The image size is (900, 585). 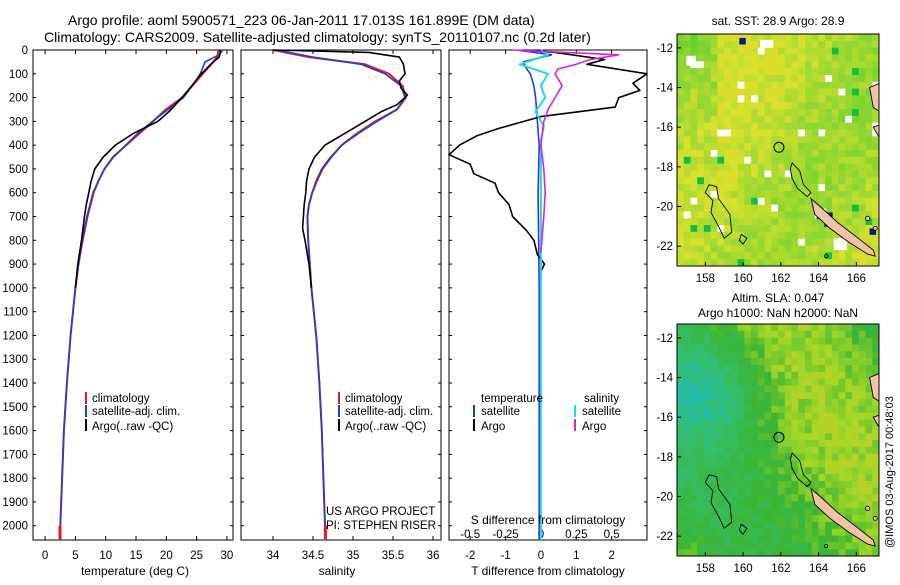 What do you see at coordinates (780, 279) in the screenshot?
I see `map-x-tick-label: 162` at bounding box center [780, 279].